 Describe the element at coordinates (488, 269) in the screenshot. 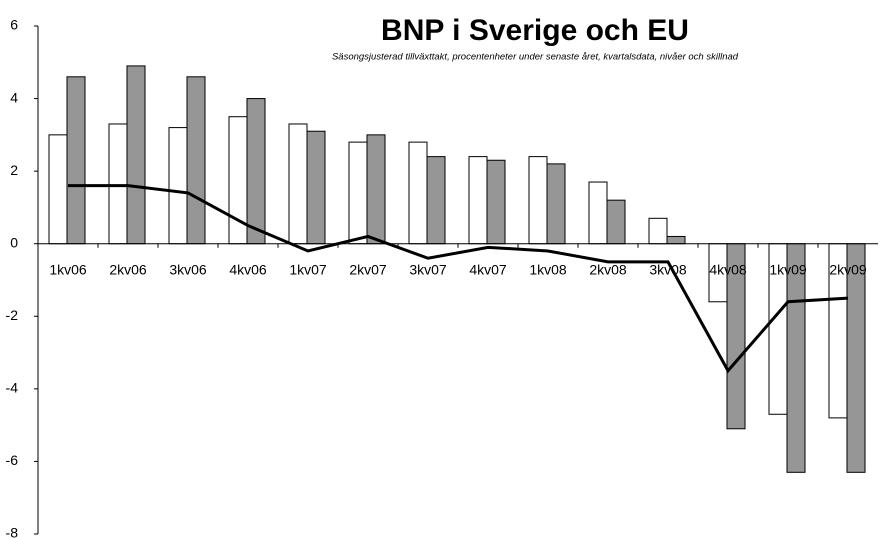

I see `x-tick-label: 4kv07` at that location.